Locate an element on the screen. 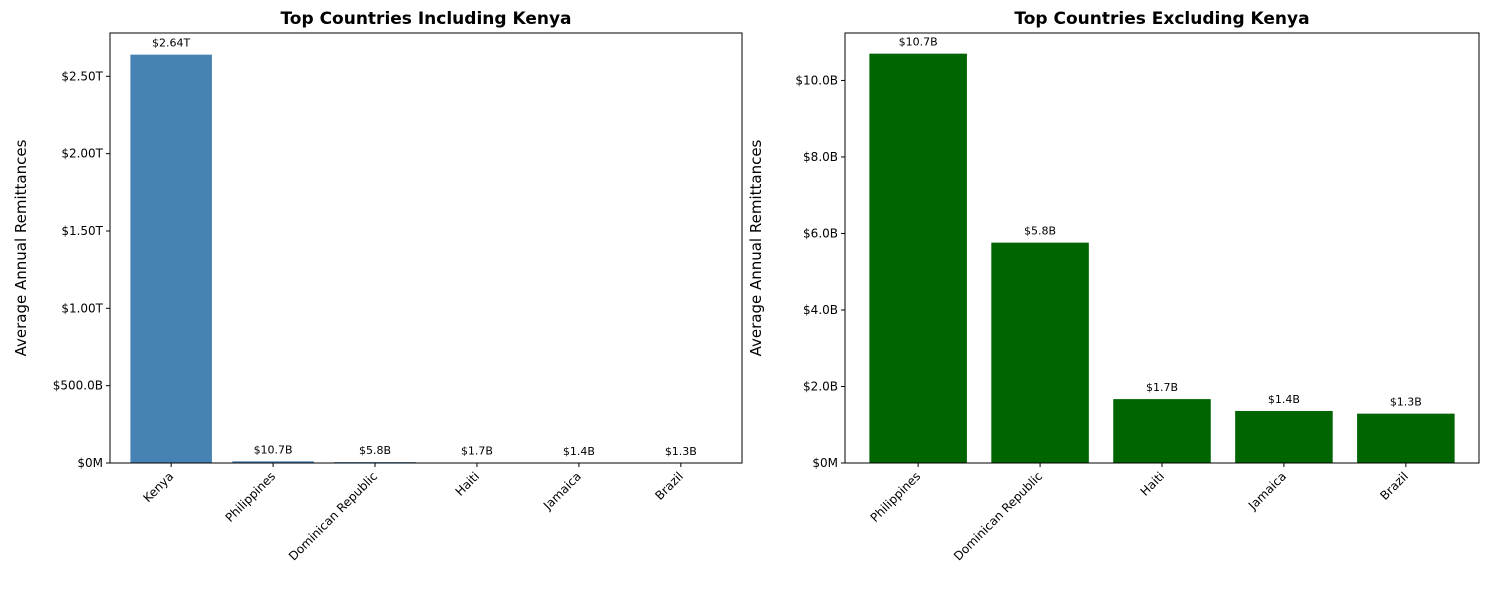 This screenshot has width=1489, height=590. y-tick-label: $2.00T is located at coordinates (82, 154).